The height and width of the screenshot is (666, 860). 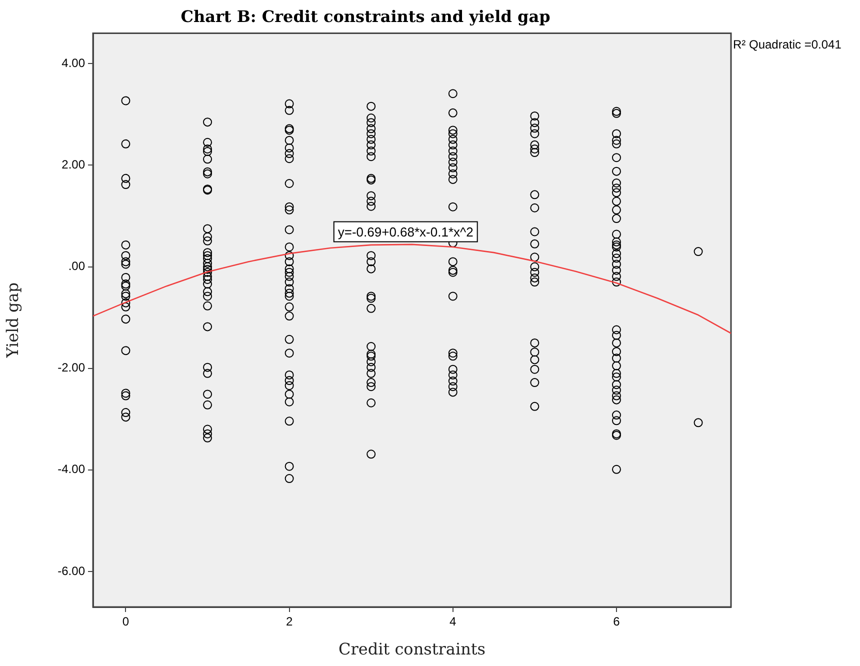 I want to click on x-tick-label: 2, so click(x=289, y=621).